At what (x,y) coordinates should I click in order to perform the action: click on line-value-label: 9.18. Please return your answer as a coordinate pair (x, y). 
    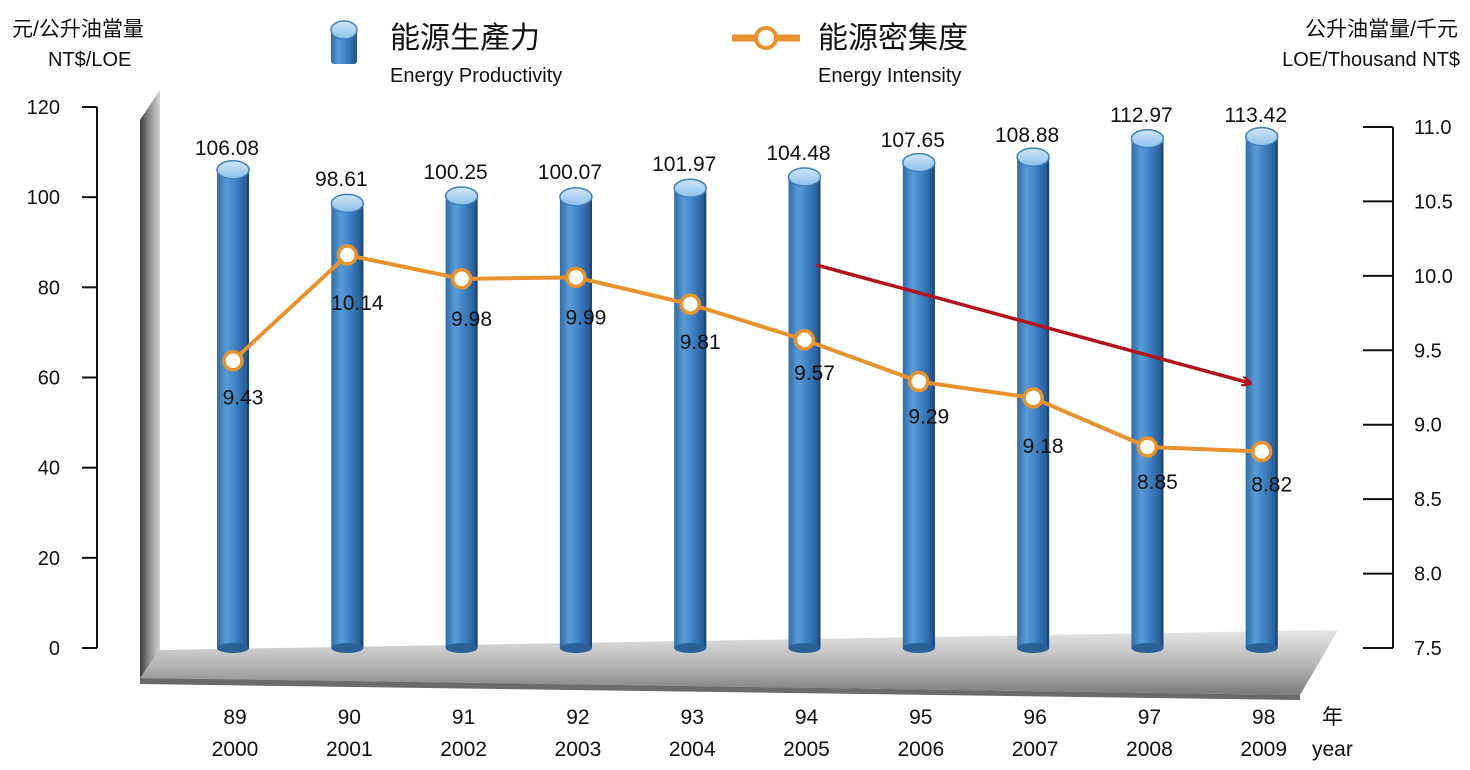
    Looking at the image, I should click on (1043, 446).